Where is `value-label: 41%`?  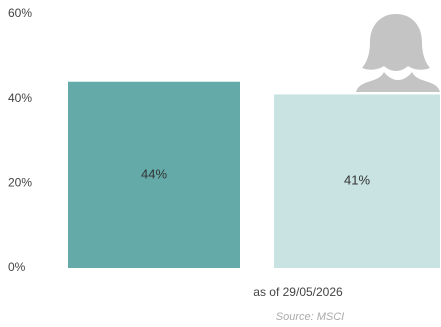 value-label: 41% is located at coordinates (357, 180).